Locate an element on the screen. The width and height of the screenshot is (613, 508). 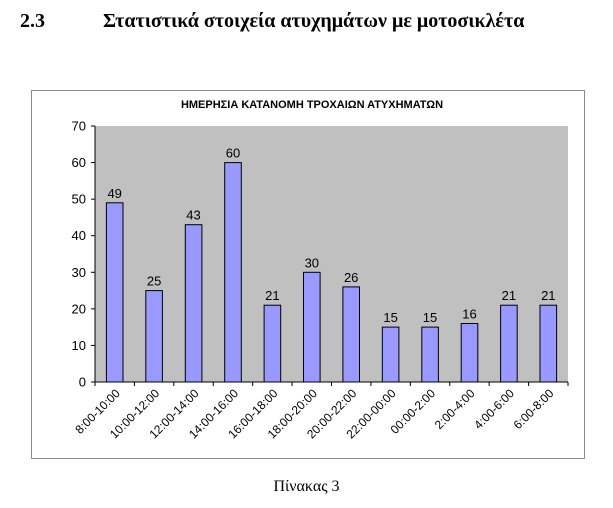
y-tick-label: 40 is located at coordinates (79, 235).